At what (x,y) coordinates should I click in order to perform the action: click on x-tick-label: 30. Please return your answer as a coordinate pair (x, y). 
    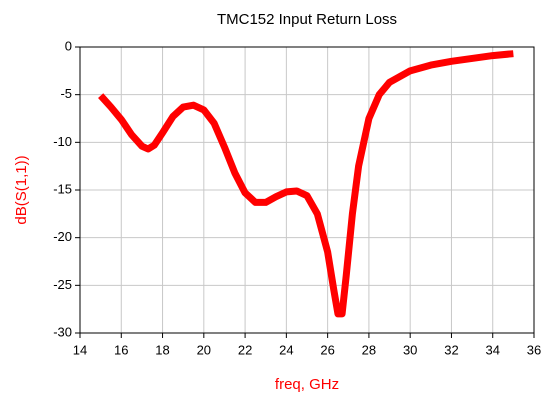
    Looking at the image, I should click on (410, 349).